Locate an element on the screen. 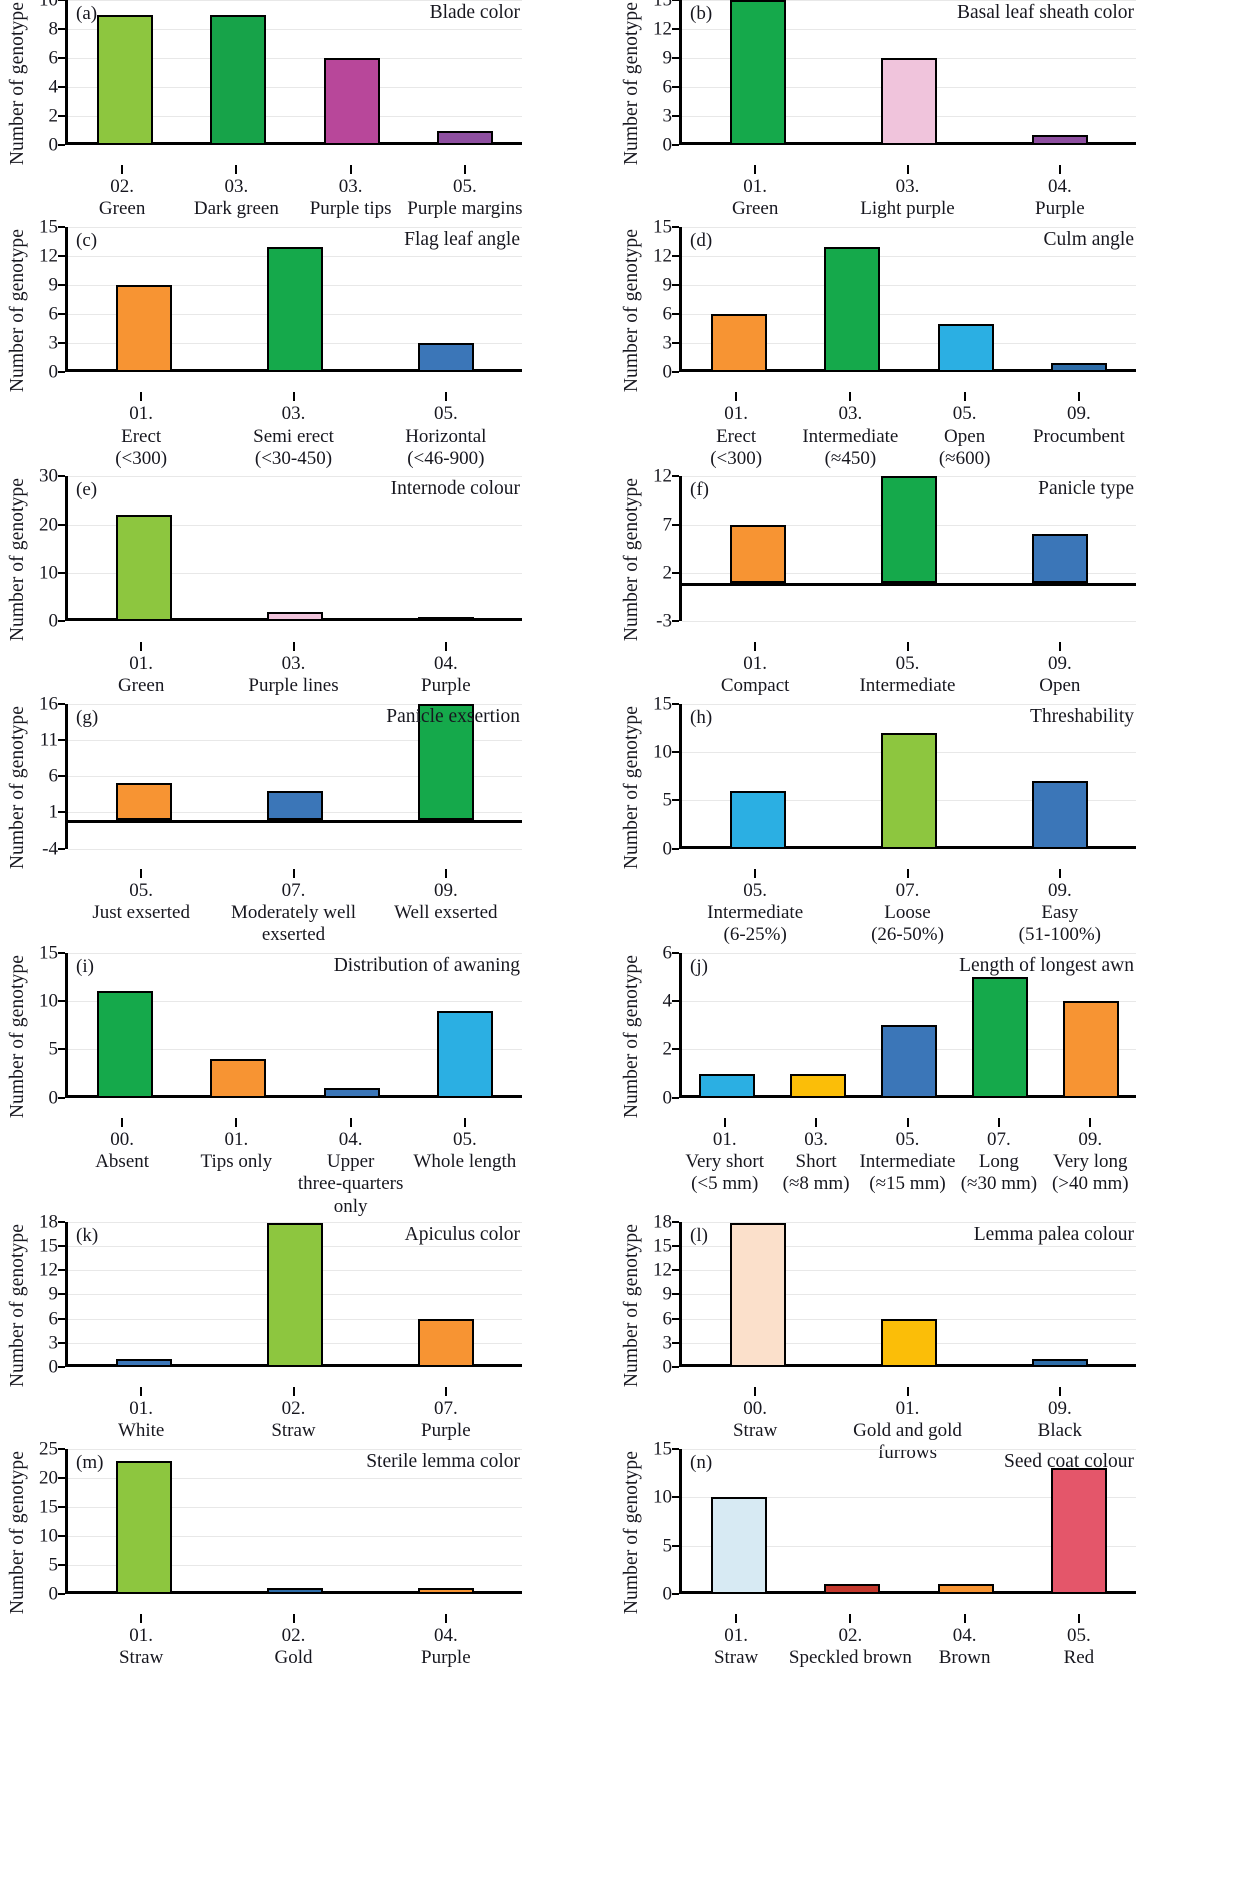 The height and width of the screenshot is (1879, 1241). y-tick-label: 0 is located at coordinates (53, 1367).